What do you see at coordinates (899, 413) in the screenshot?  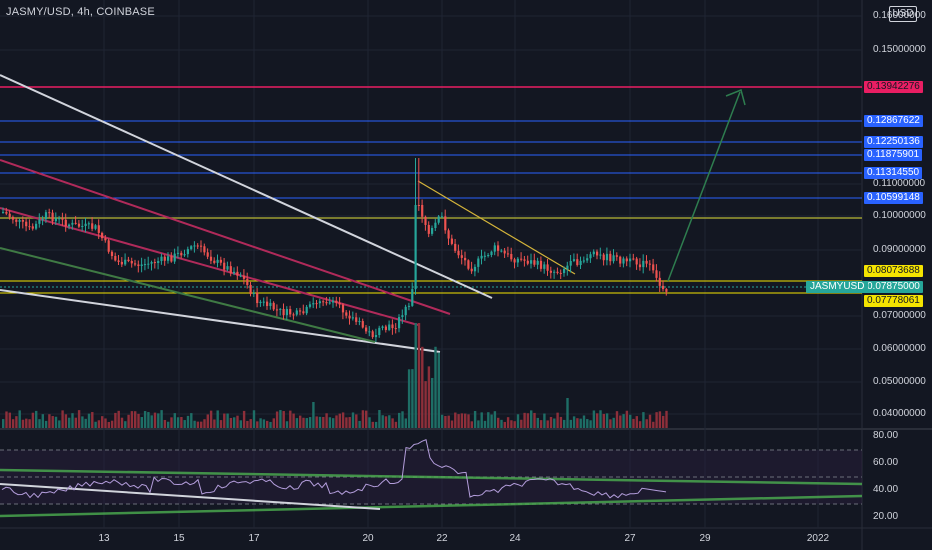 I see `price-tick: 0.04000000` at bounding box center [899, 413].